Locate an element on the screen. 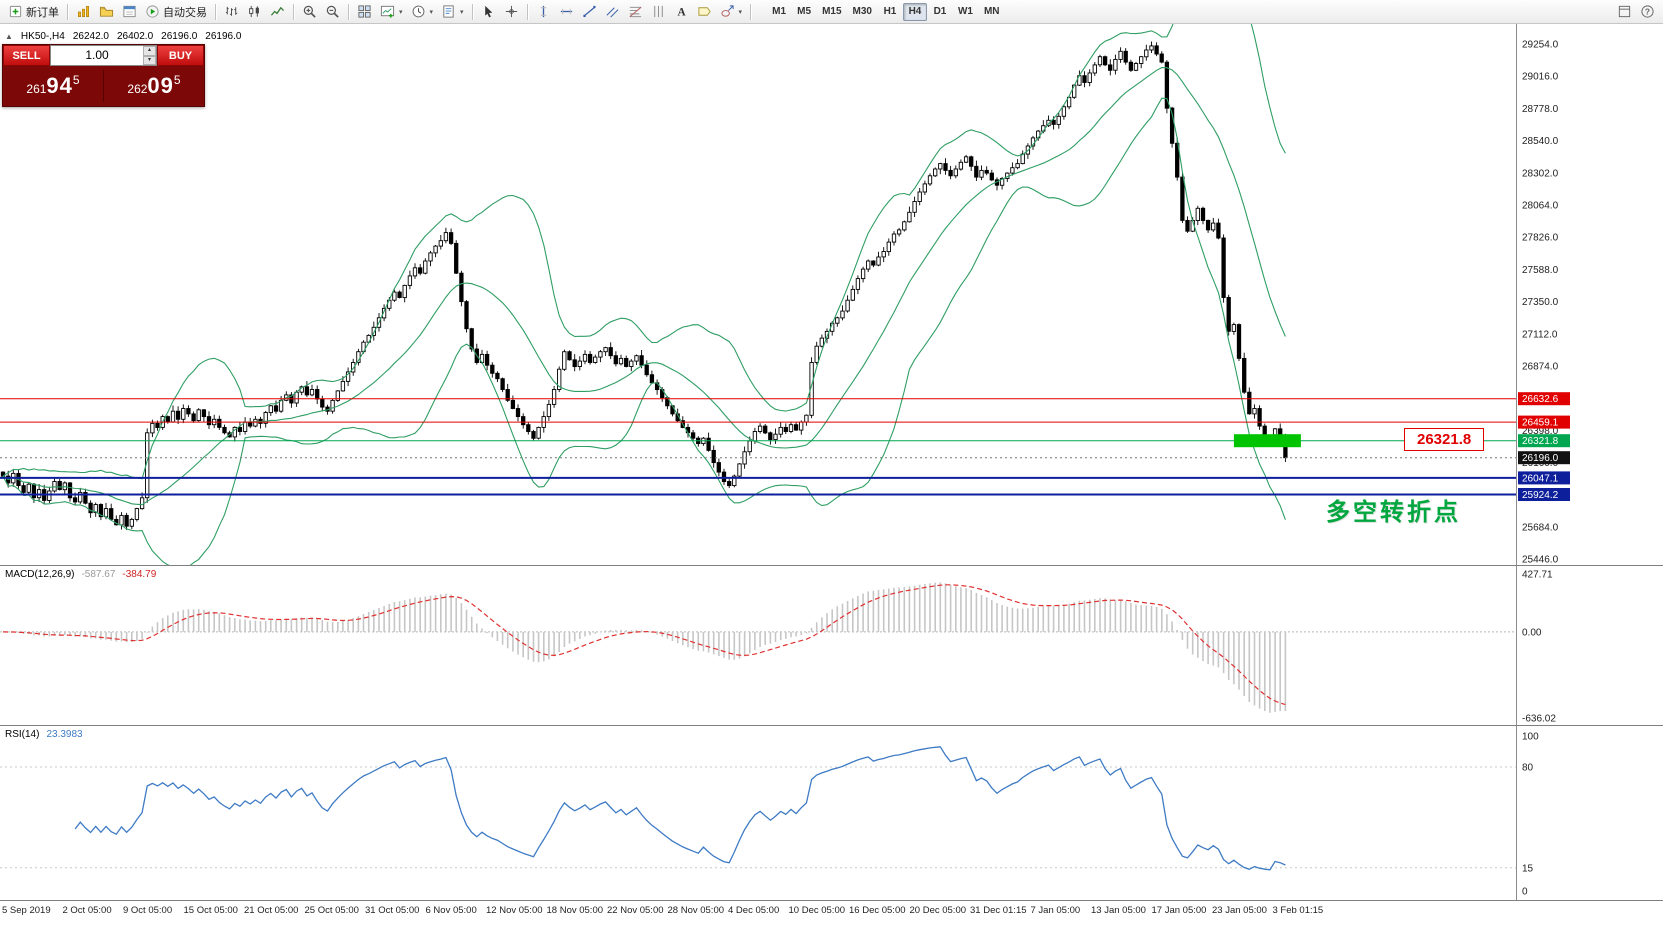  autotrading-button: 自动交易 is located at coordinates (176, 12).